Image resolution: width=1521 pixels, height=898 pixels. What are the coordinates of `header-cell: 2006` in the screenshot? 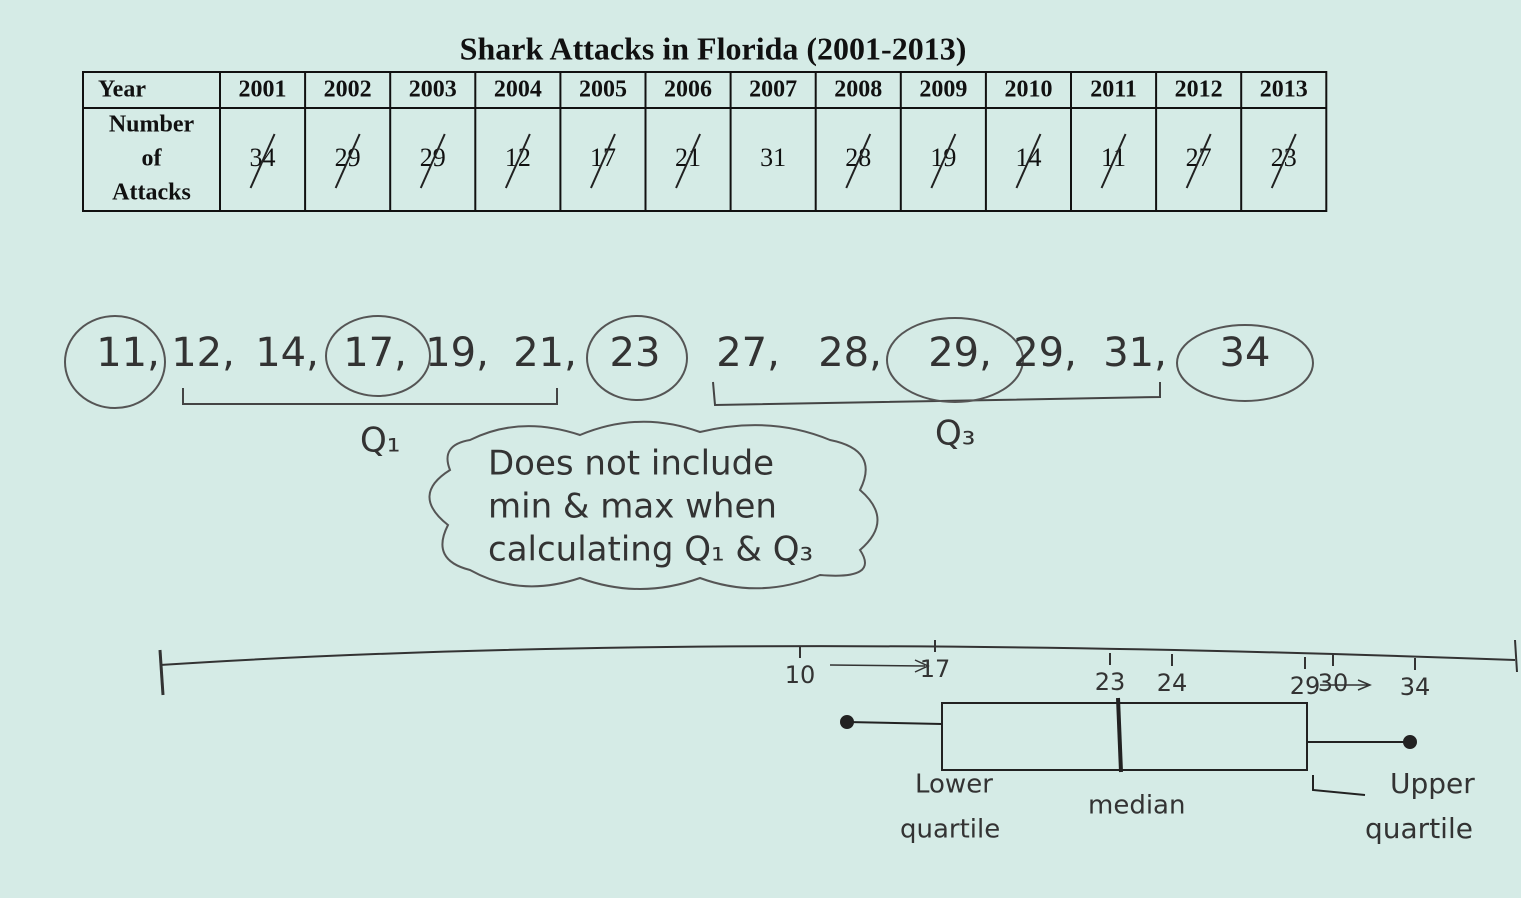 It's located at (688, 90).